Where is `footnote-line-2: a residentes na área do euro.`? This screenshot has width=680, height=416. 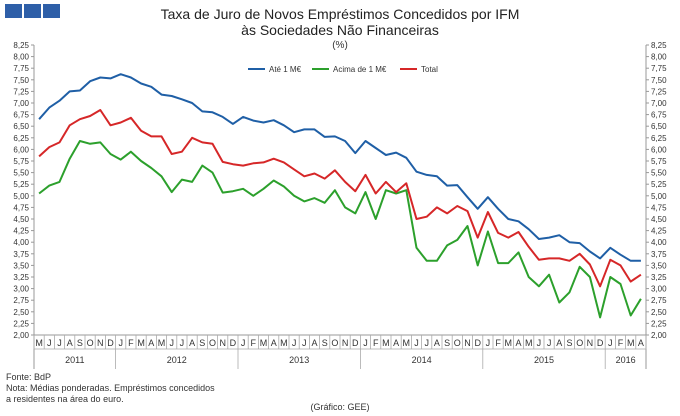 footnote-line-2: a residentes na área do euro. is located at coordinates (65, 399).